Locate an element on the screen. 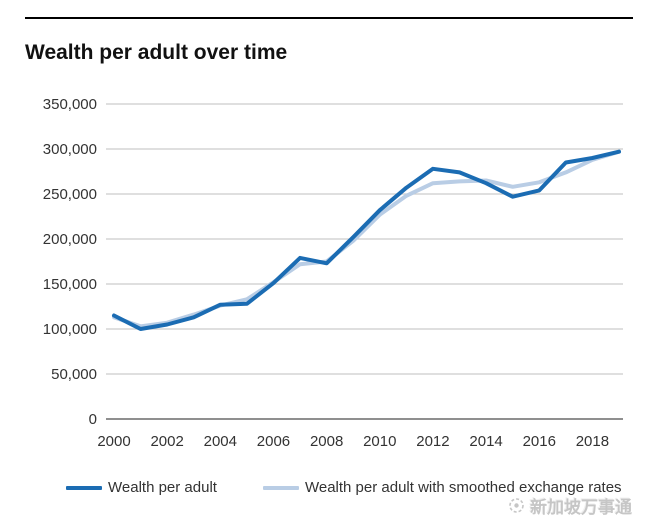 The image size is (658, 530). legend-item-wealth-per-adult: Wealth per adult is located at coordinates (141, 487).